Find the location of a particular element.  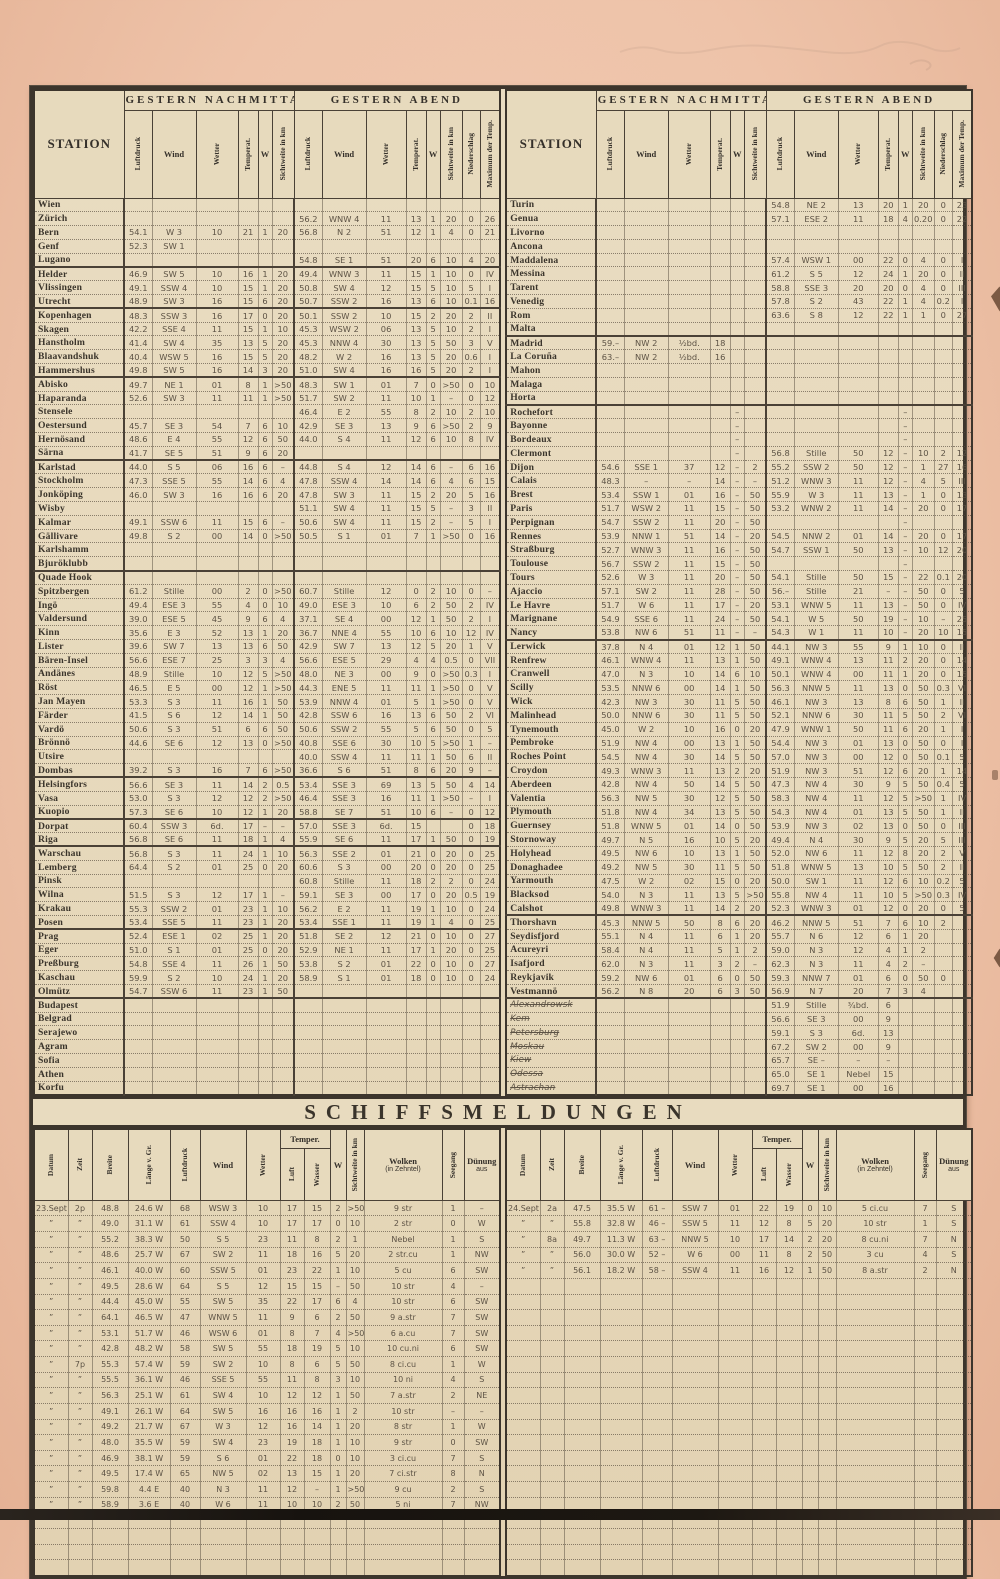

pm-value: 00 is located at coordinates (217, 591).